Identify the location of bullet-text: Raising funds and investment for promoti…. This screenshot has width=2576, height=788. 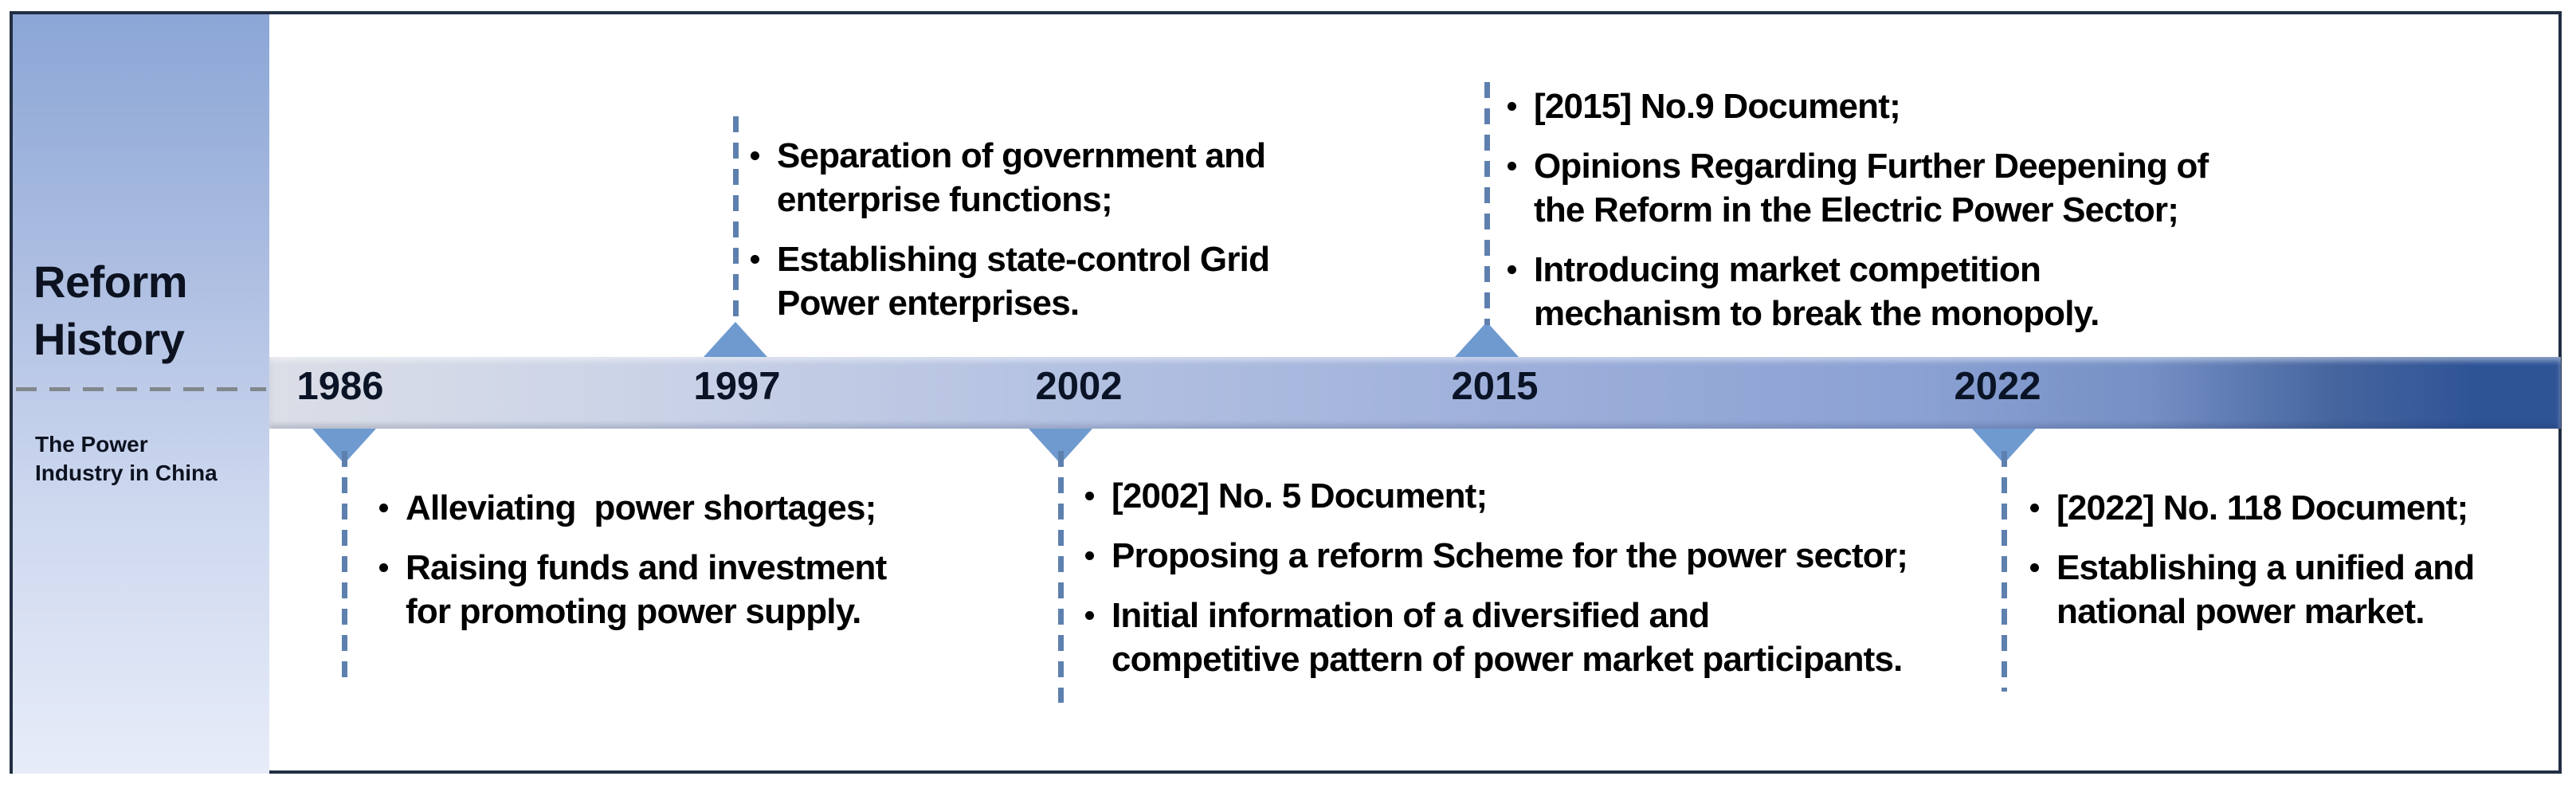
(646, 589).